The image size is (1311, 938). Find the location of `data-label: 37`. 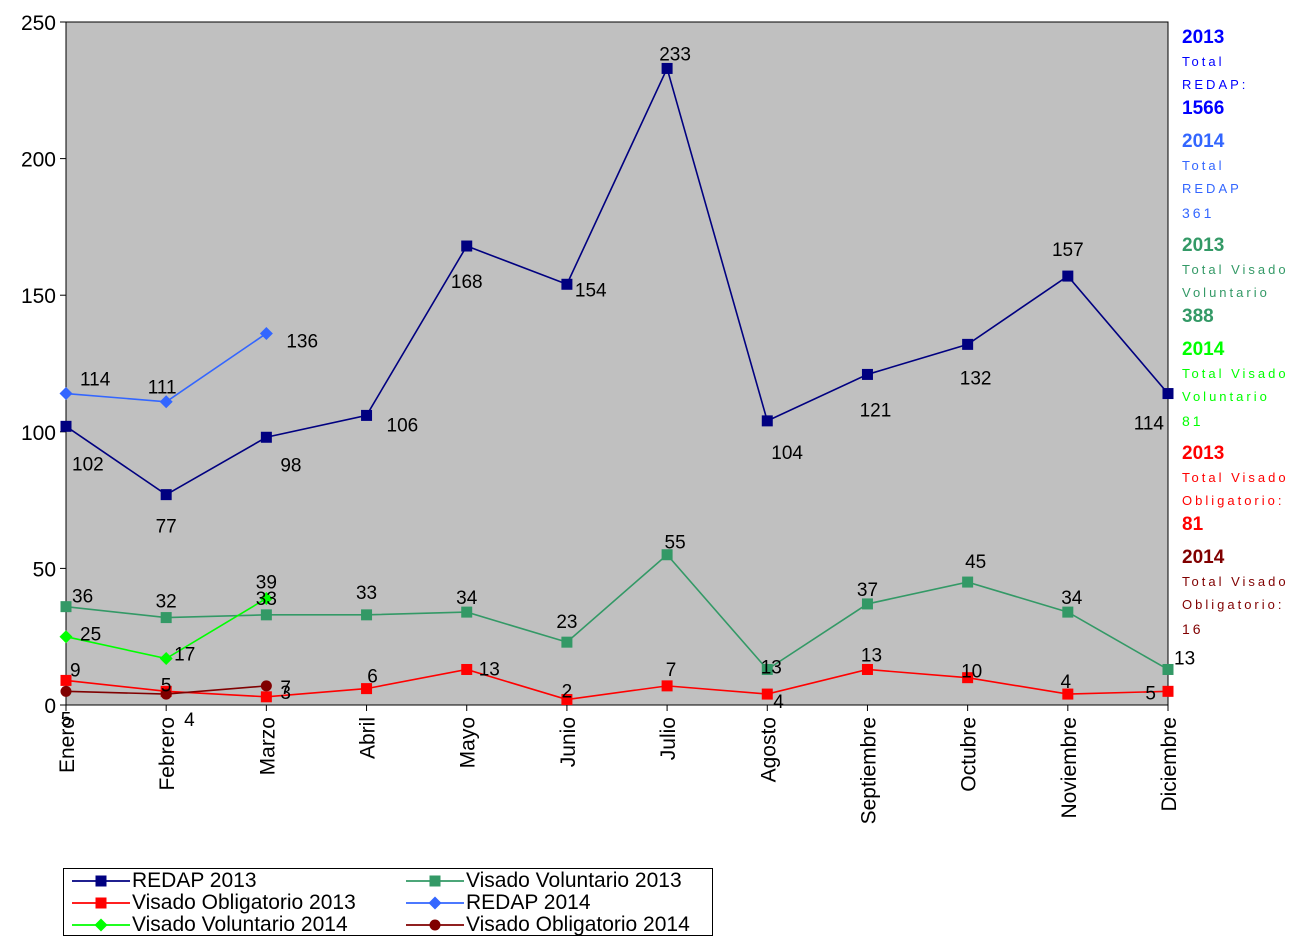

data-label: 37 is located at coordinates (867, 590).